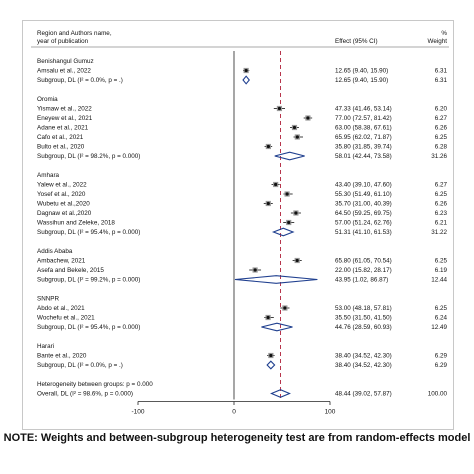 The height and width of the screenshot is (474, 474). What do you see at coordinates (439, 280) in the screenshot?
I see `weight-value: 12.44` at bounding box center [439, 280].